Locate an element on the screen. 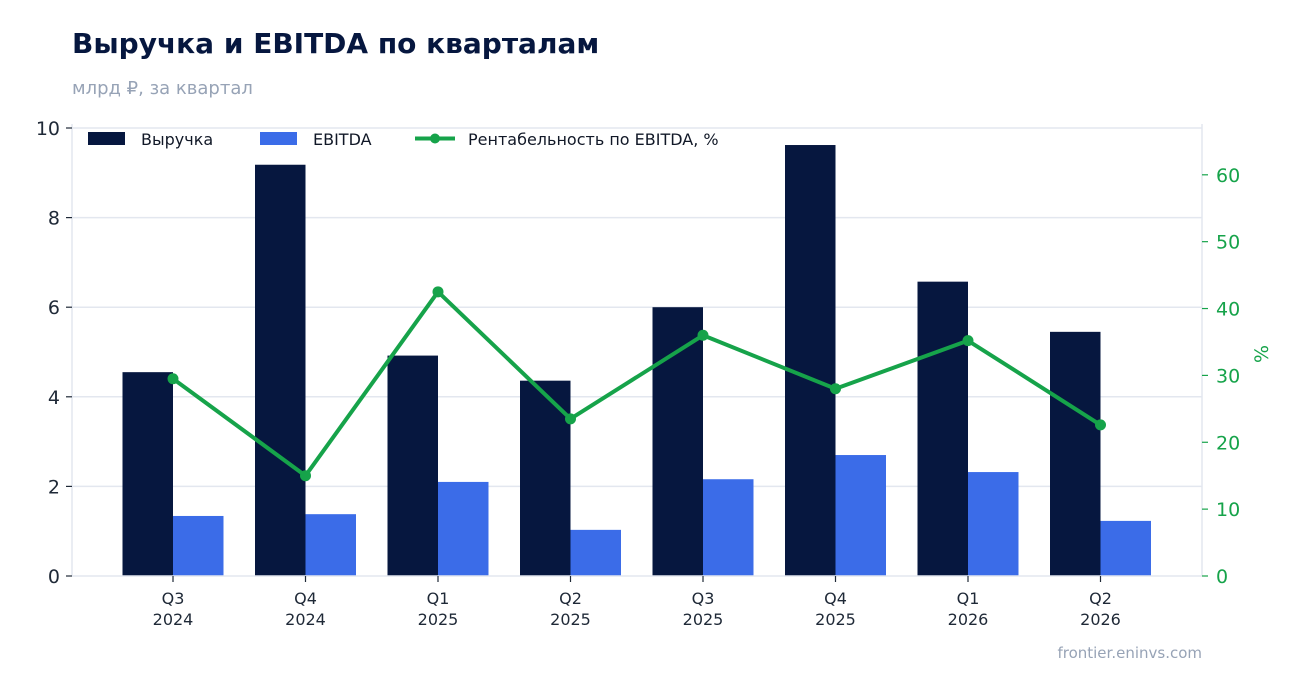 This screenshot has height=693, width=1302. y-right-tick-label: 10 is located at coordinates (1228, 510).